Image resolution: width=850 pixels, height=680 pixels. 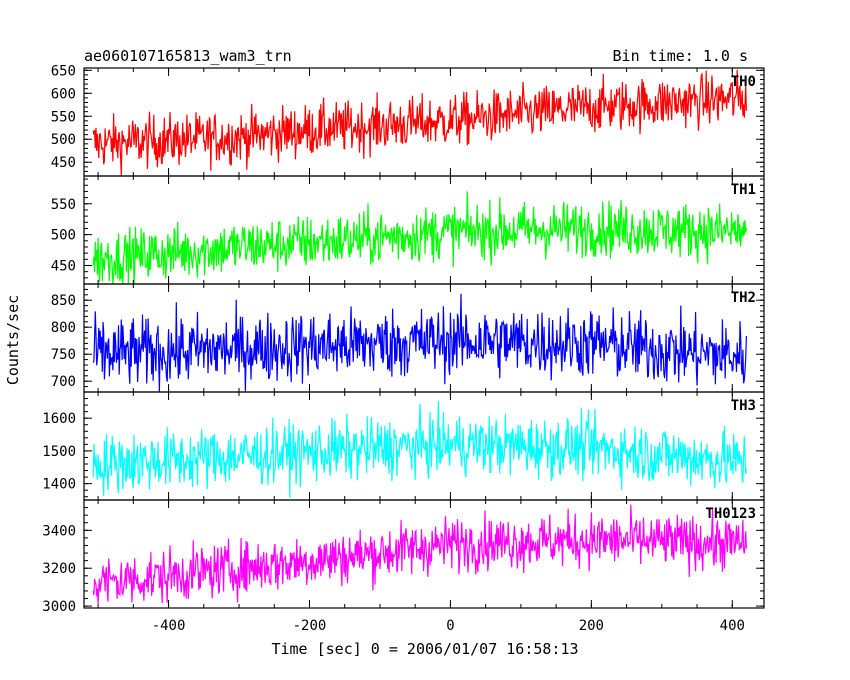 I want to click on series-label-th1: TH1, so click(x=743, y=190).